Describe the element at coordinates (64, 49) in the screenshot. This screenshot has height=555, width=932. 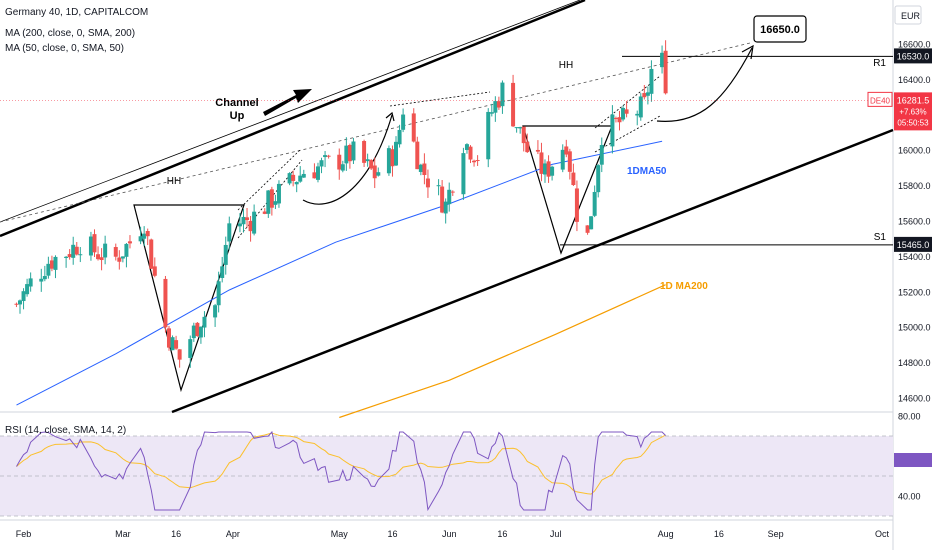
I see `ma50-legend: MA (50, close, 0, SMA, 50)` at that location.